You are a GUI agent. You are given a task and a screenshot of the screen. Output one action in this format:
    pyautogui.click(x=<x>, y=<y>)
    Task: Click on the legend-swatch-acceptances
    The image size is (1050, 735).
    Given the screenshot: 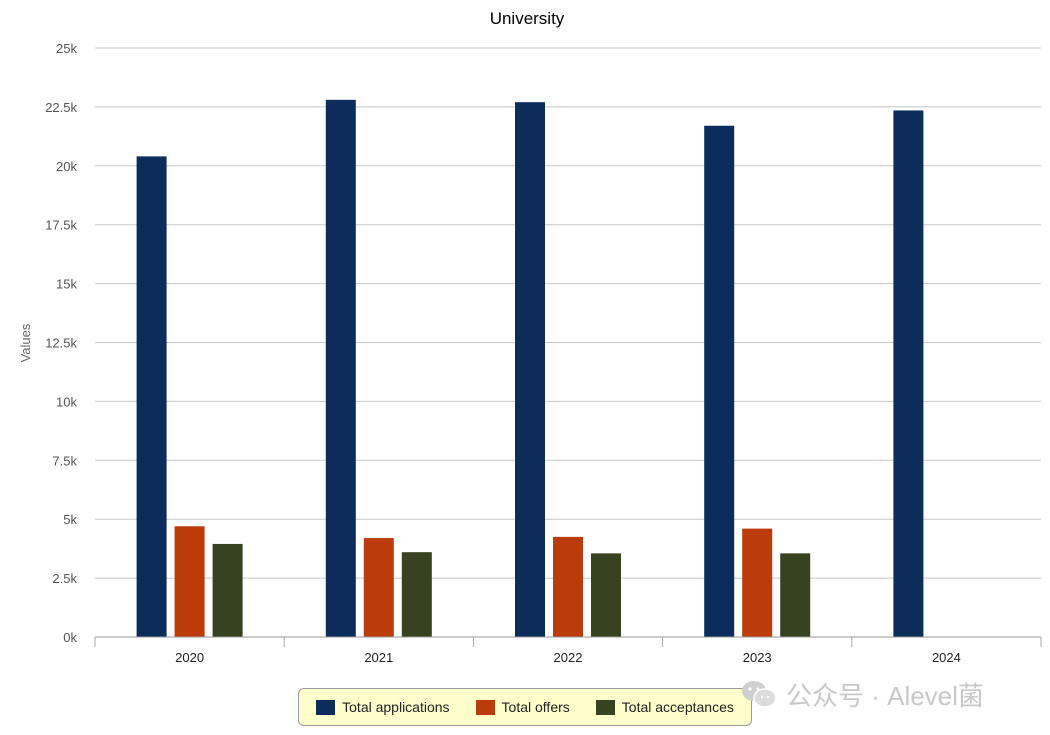 What is the action you would take?
    pyautogui.click(x=605, y=707)
    